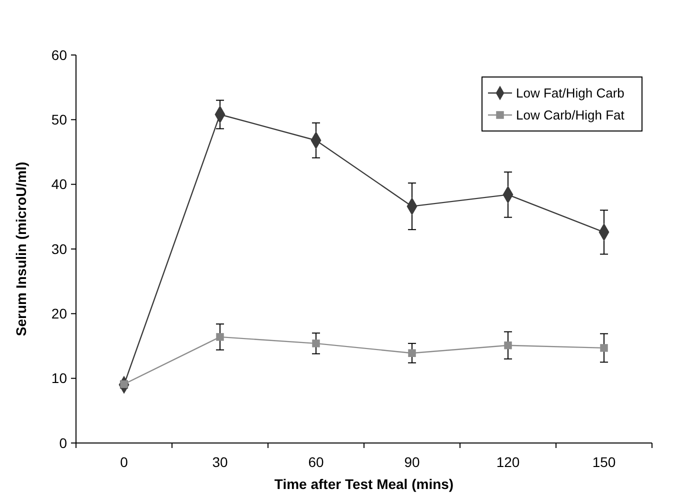 The height and width of the screenshot is (501, 675). I want to click on x-tick-label: 150, so click(604, 462).